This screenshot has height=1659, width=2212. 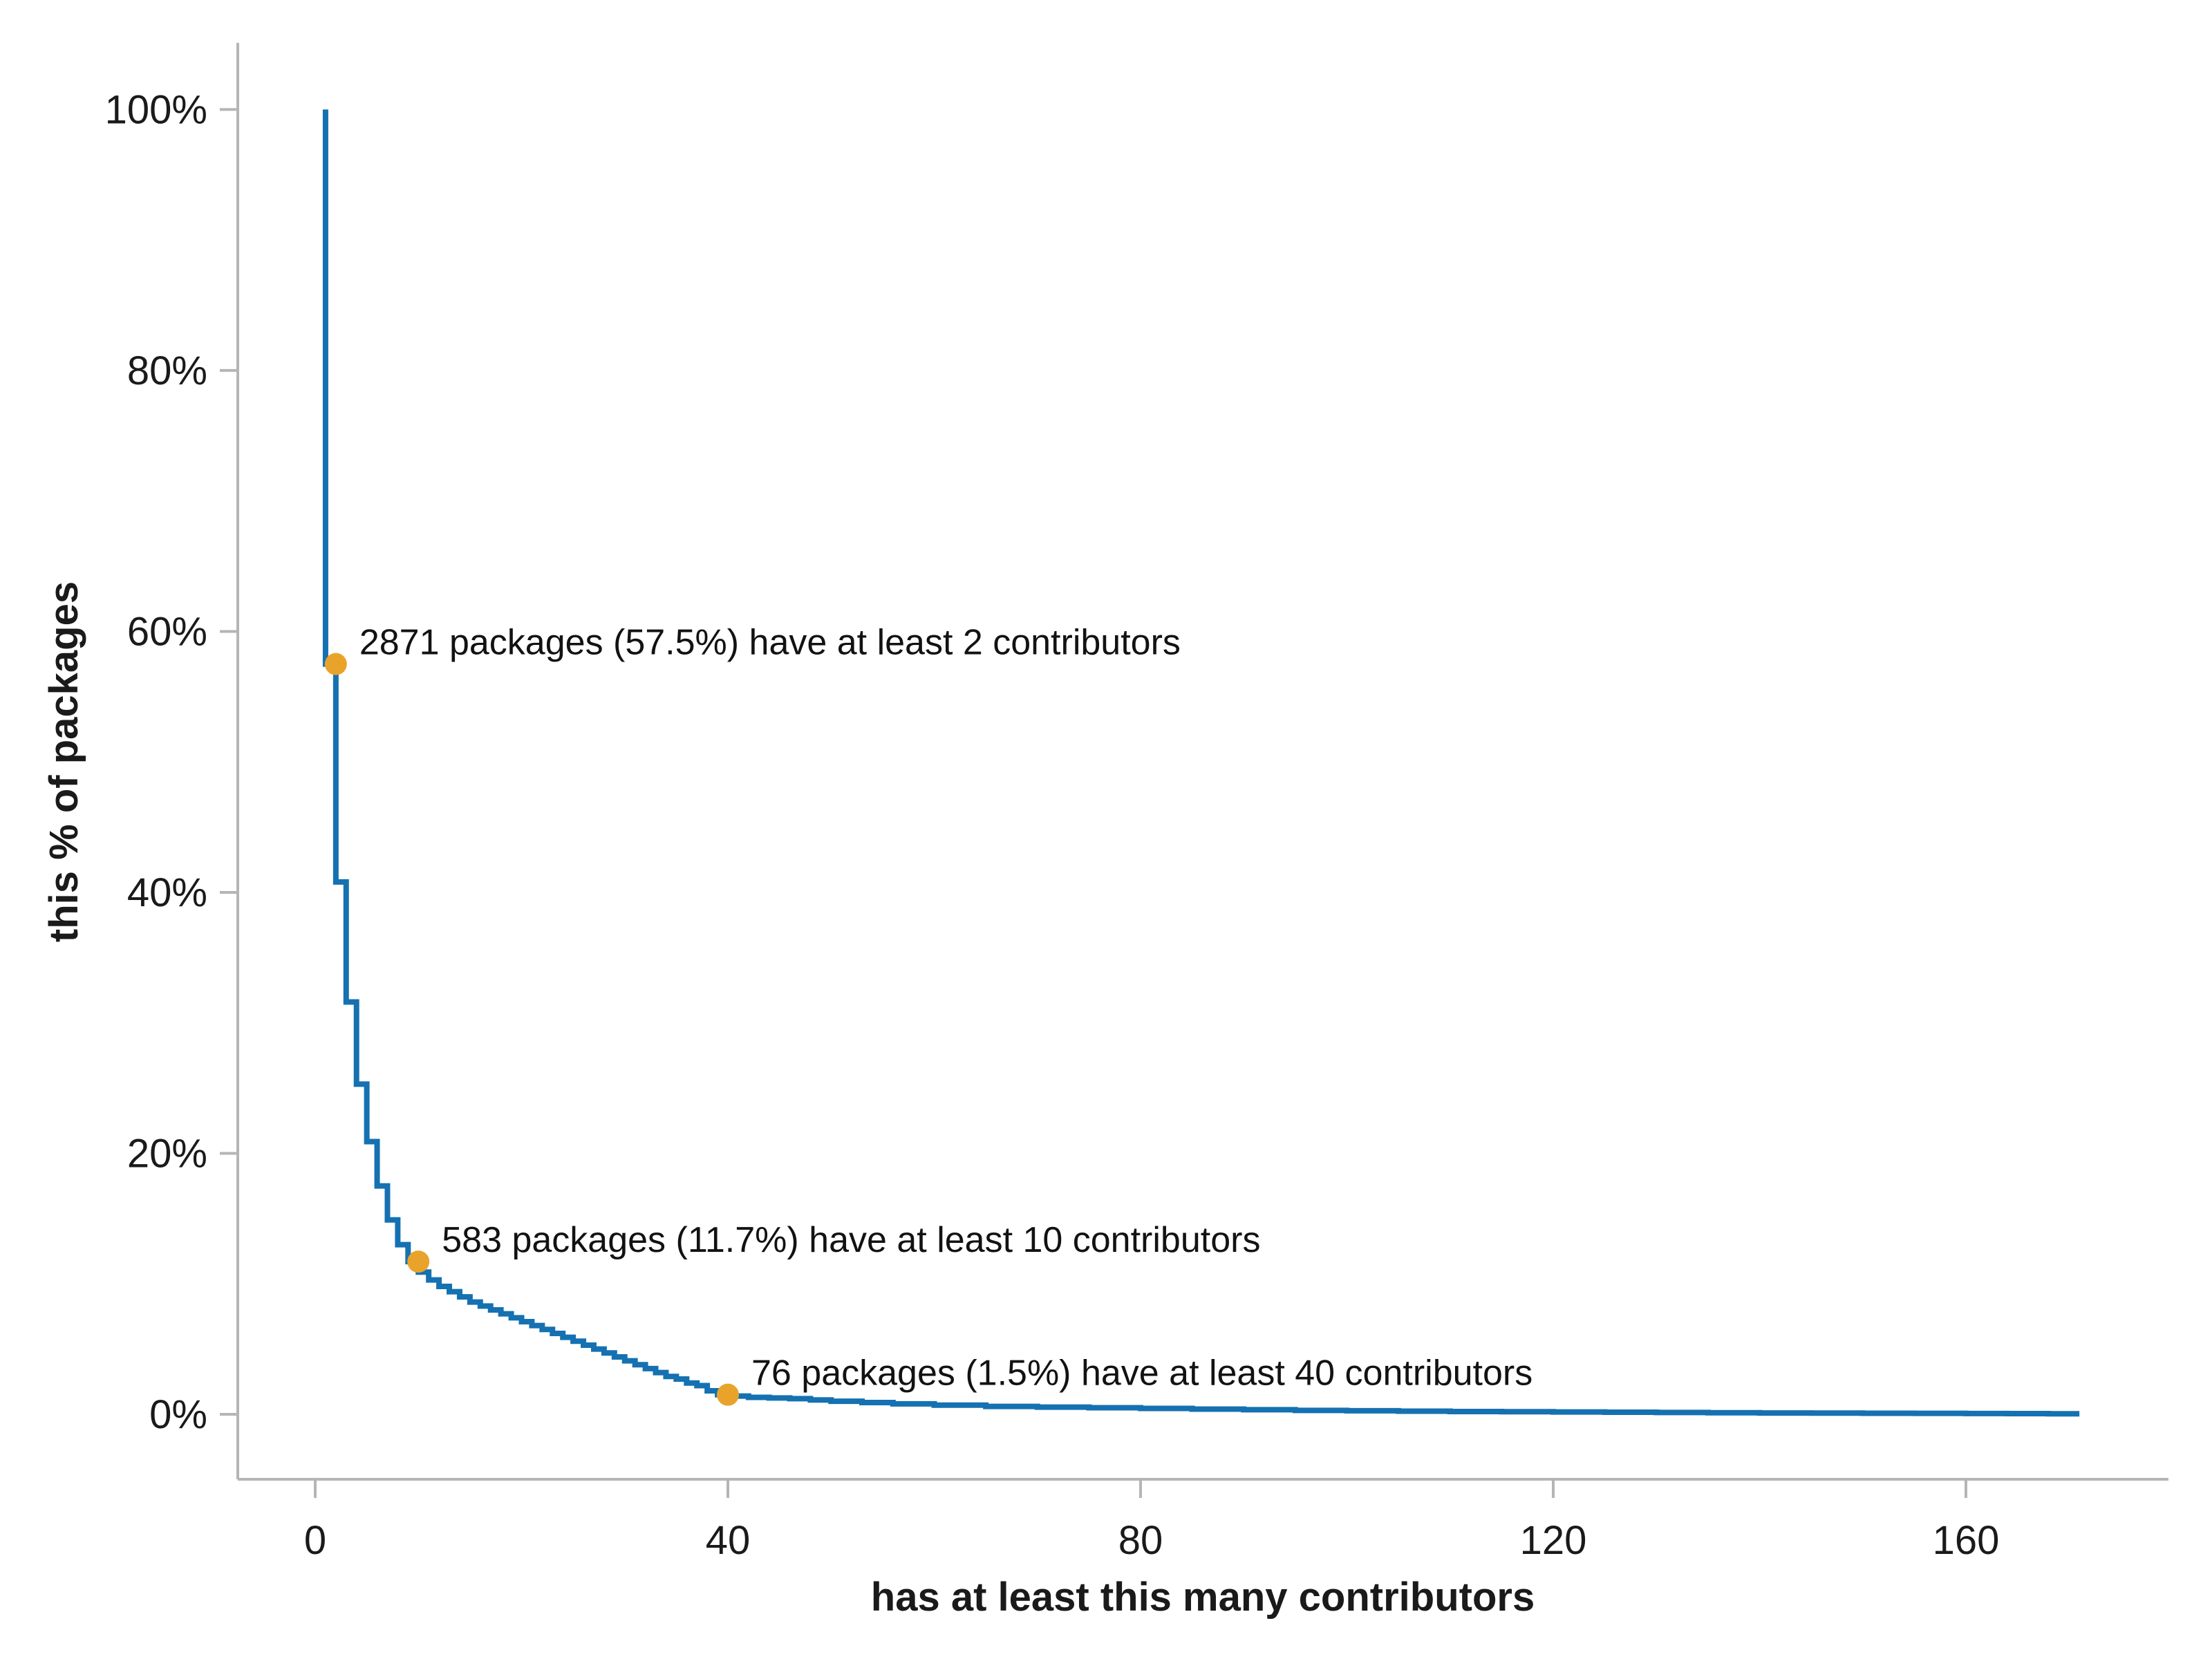 What do you see at coordinates (156, 109) in the screenshot?
I see `y-tick-label: 100%` at bounding box center [156, 109].